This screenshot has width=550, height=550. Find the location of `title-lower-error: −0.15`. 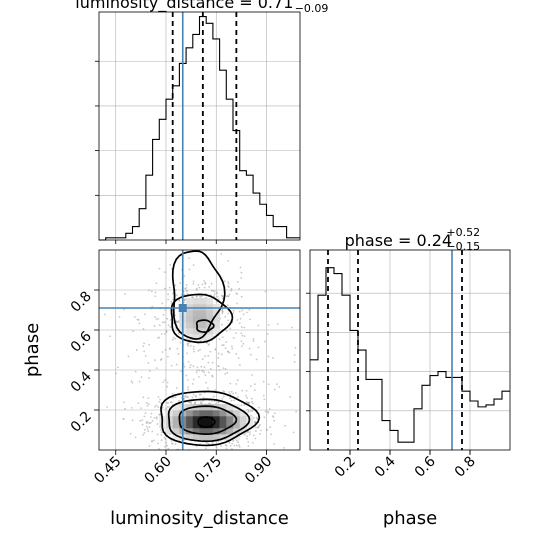

title-lower-error: −0.15 is located at coordinates (463, 246).